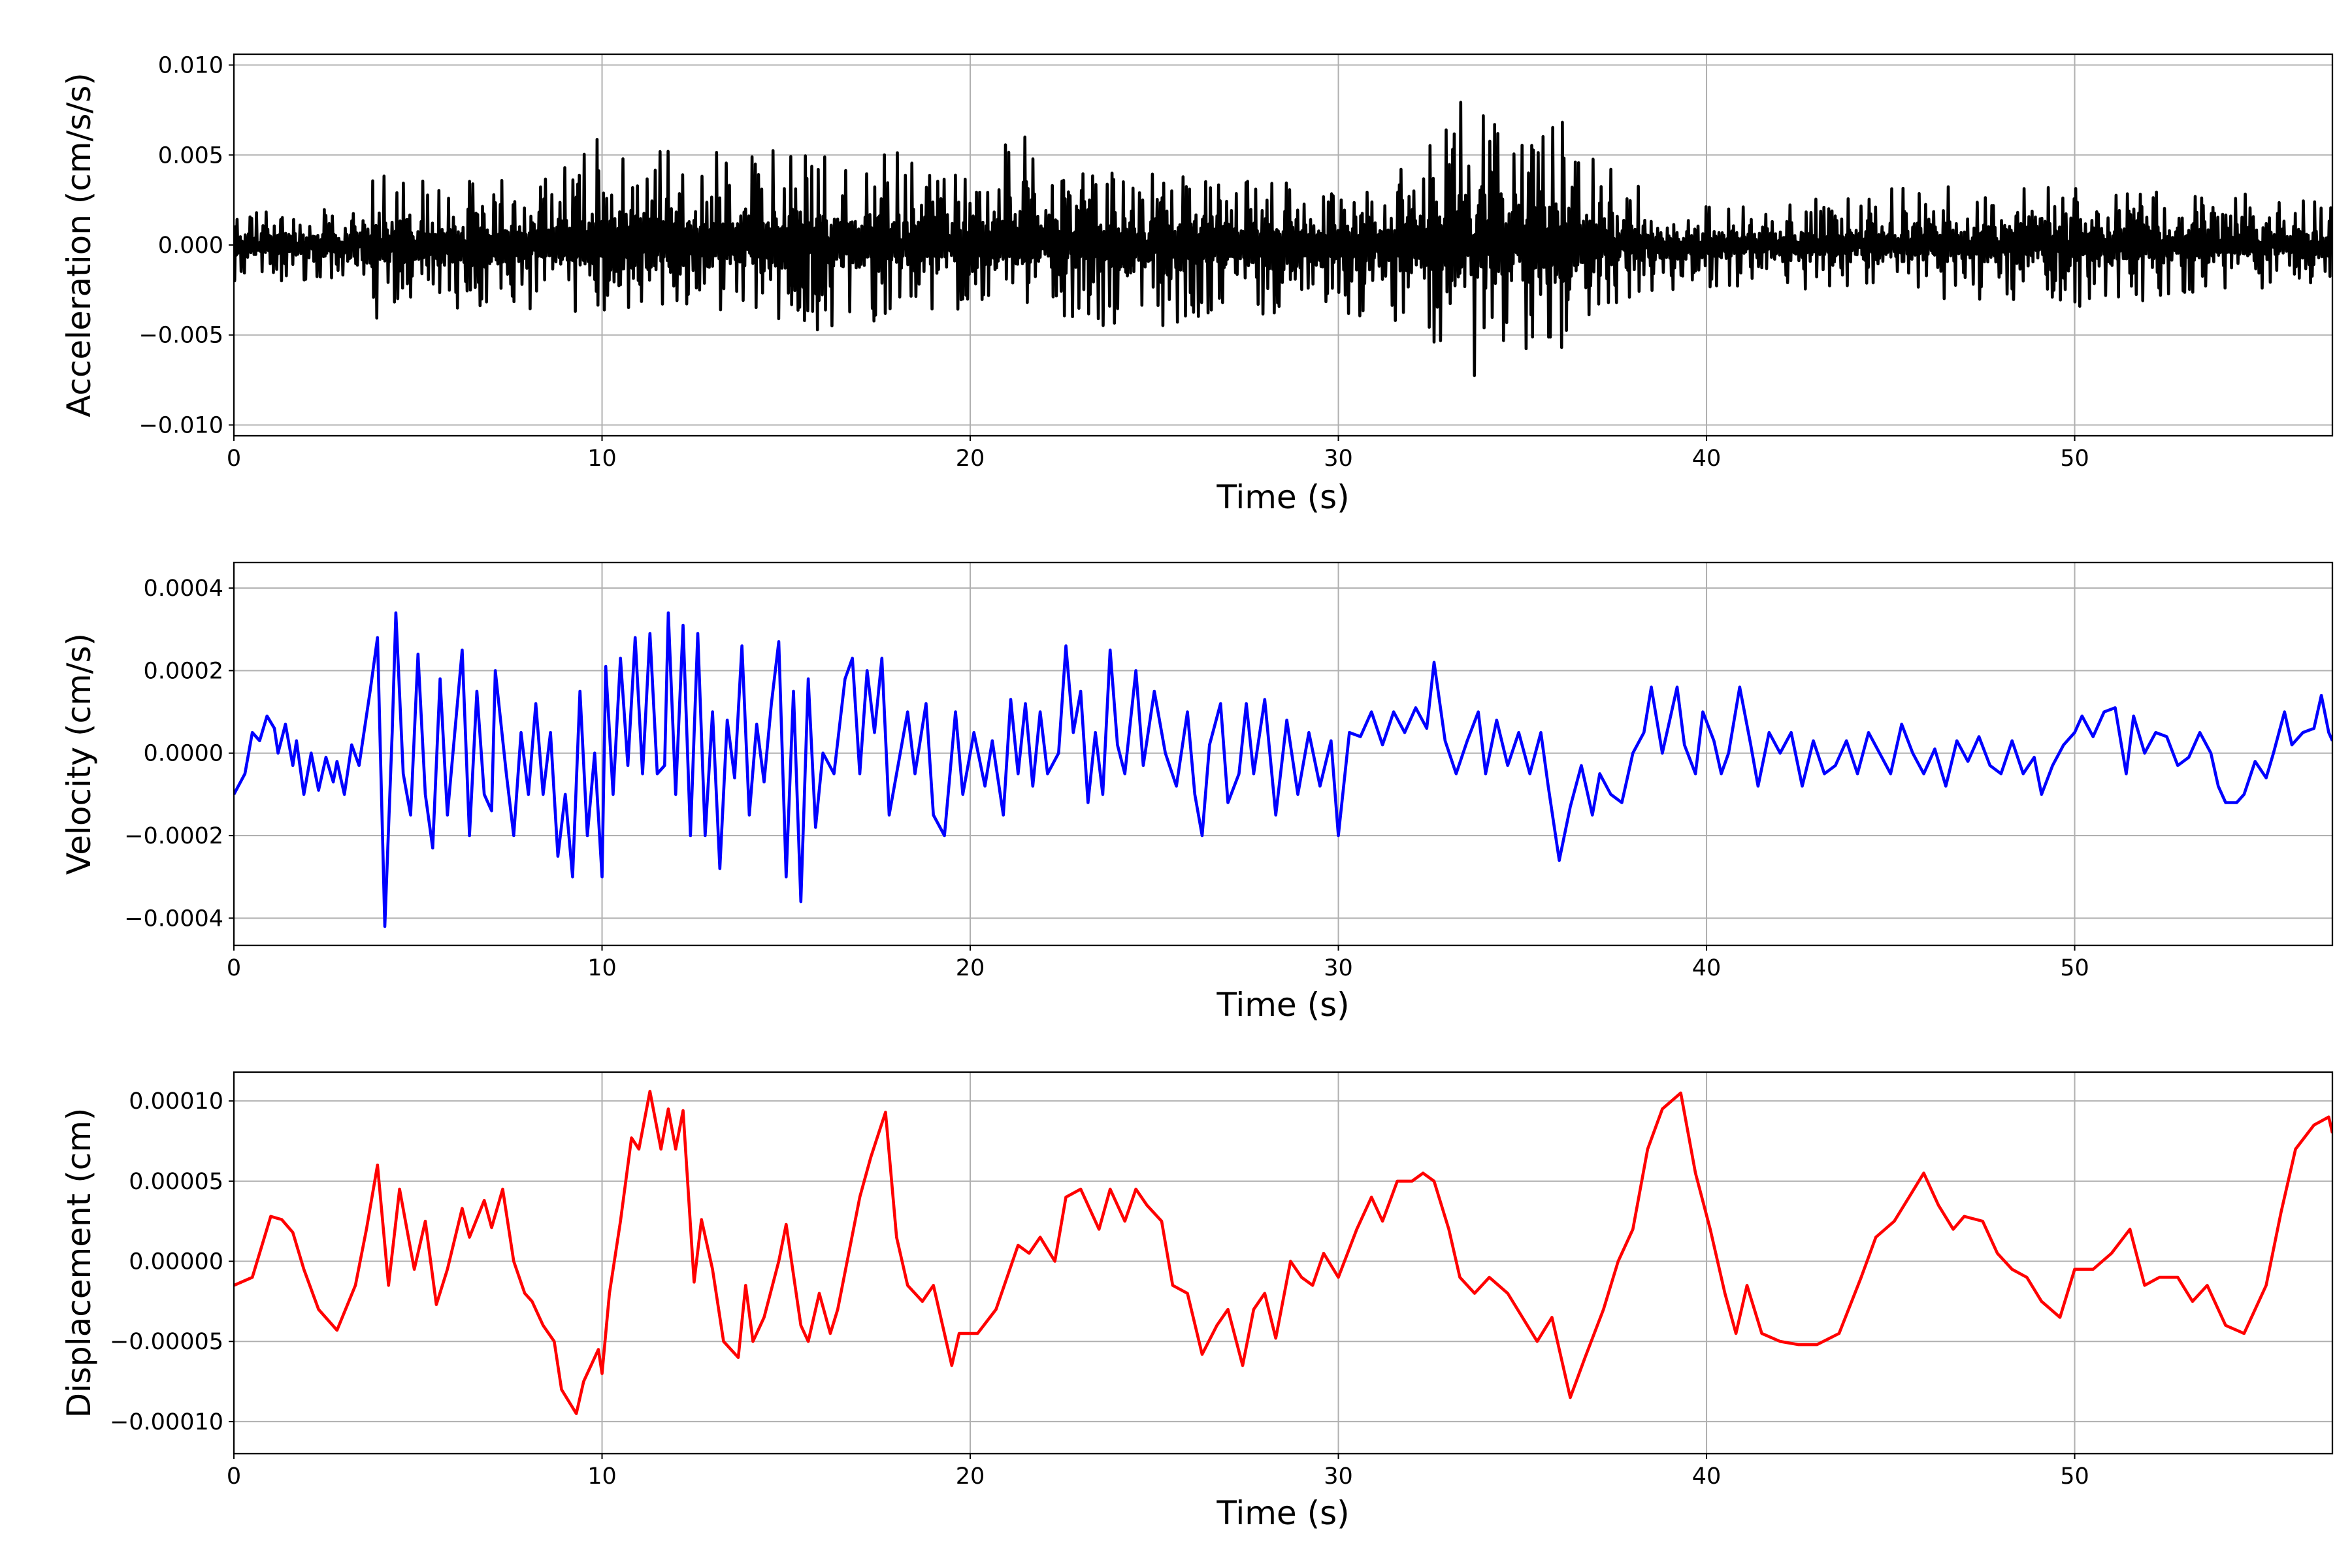  I want to click on y-axis-label: Acceleration (cm/s/s), so click(79, 245).